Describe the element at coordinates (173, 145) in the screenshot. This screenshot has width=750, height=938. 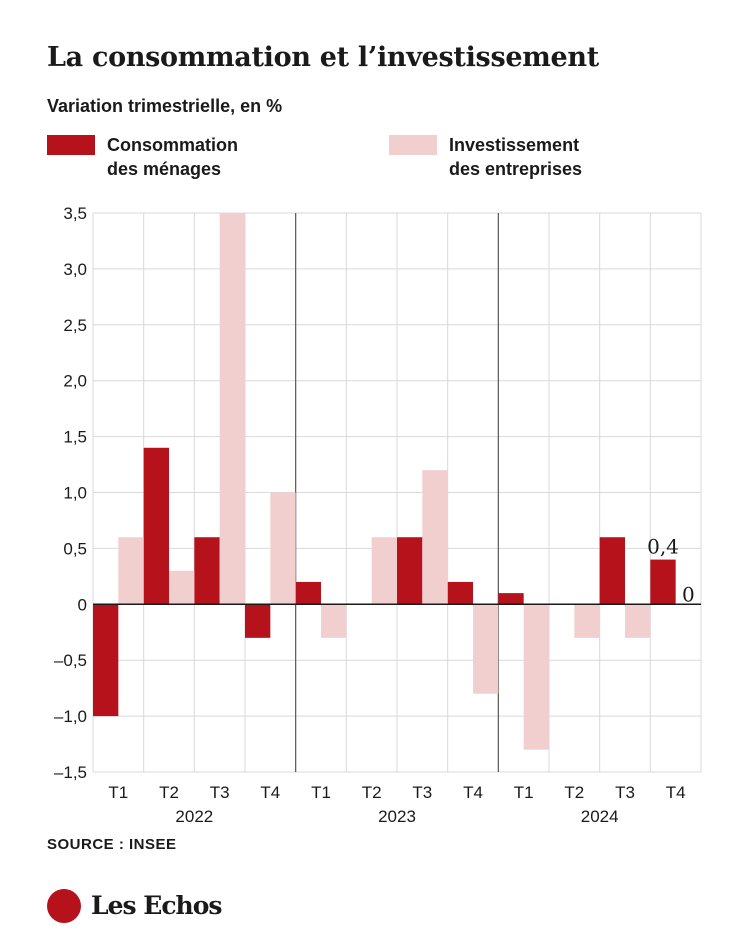
I see `legend-consumption-line1: Consommation` at that location.